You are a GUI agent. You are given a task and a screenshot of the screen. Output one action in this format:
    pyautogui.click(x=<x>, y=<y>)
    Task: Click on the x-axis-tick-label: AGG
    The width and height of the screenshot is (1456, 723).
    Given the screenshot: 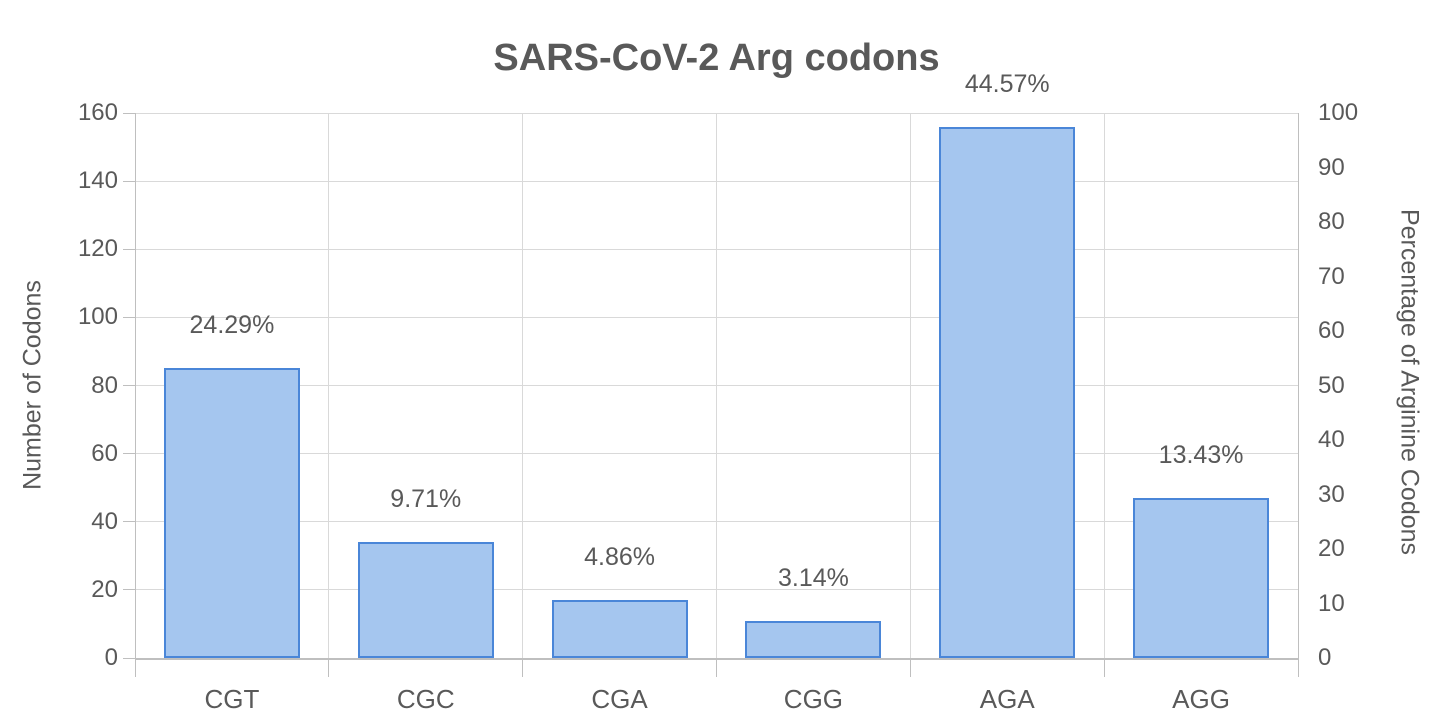 What is the action you would take?
    pyautogui.click(x=1201, y=699)
    